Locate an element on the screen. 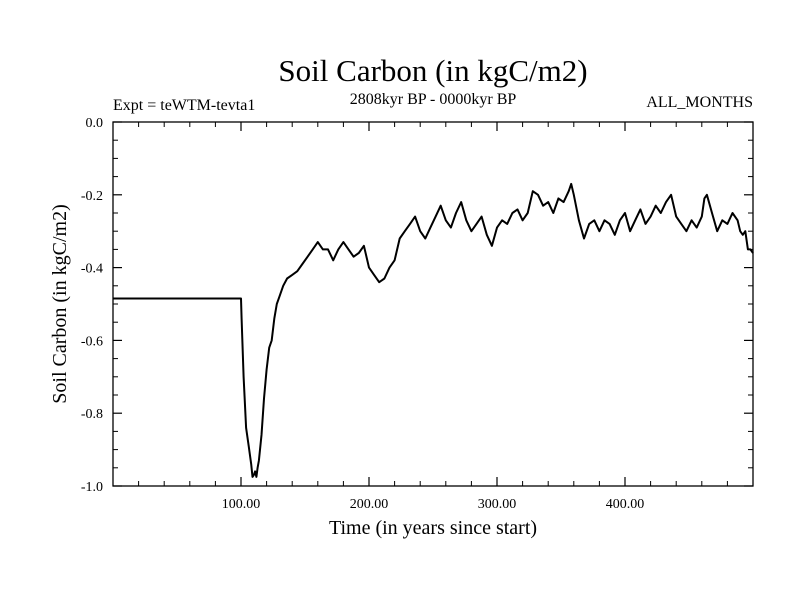 This screenshot has height=600, width=800. months-label: ALL_MONTHS is located at coordinates (699, 102).